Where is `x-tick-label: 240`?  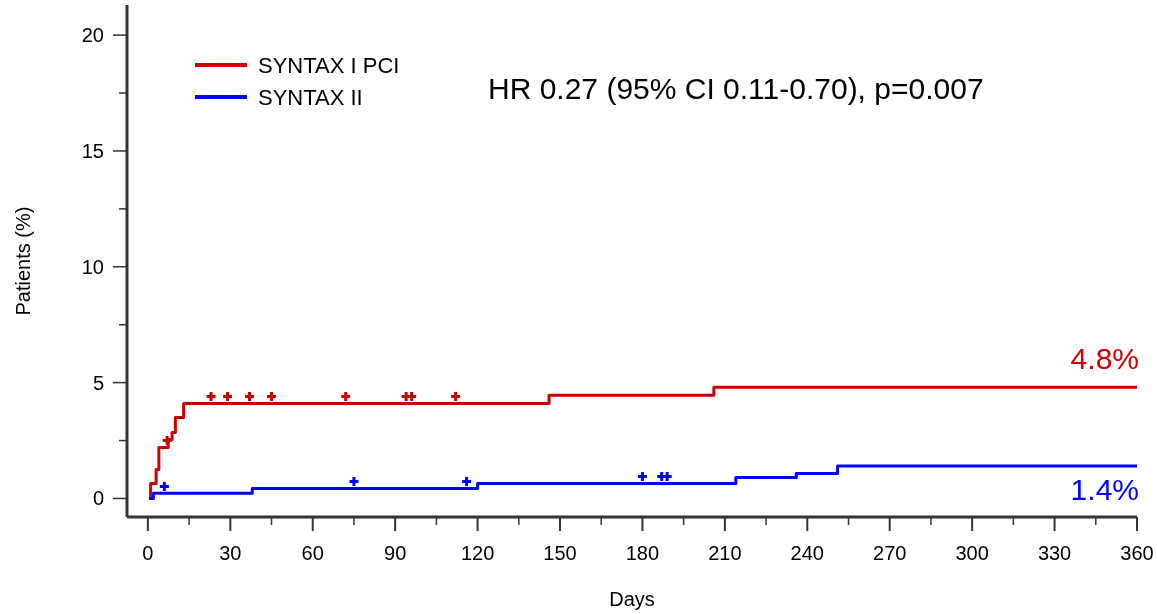 x-tick-label: 240 is located at coordinates (807, 553).